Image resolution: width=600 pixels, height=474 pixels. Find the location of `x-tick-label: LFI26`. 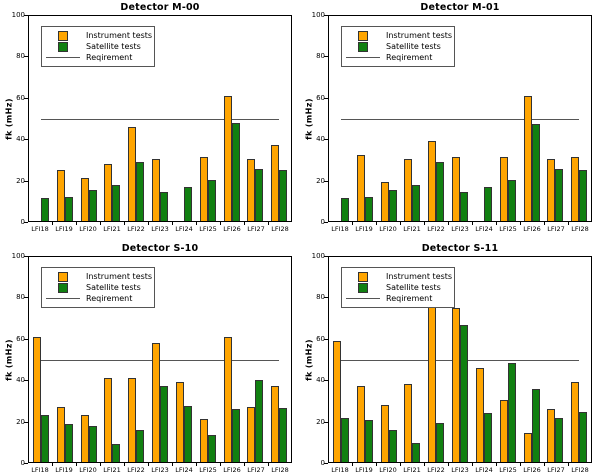

x-tick-label: LFI26 is located at coordinates (532, 470).